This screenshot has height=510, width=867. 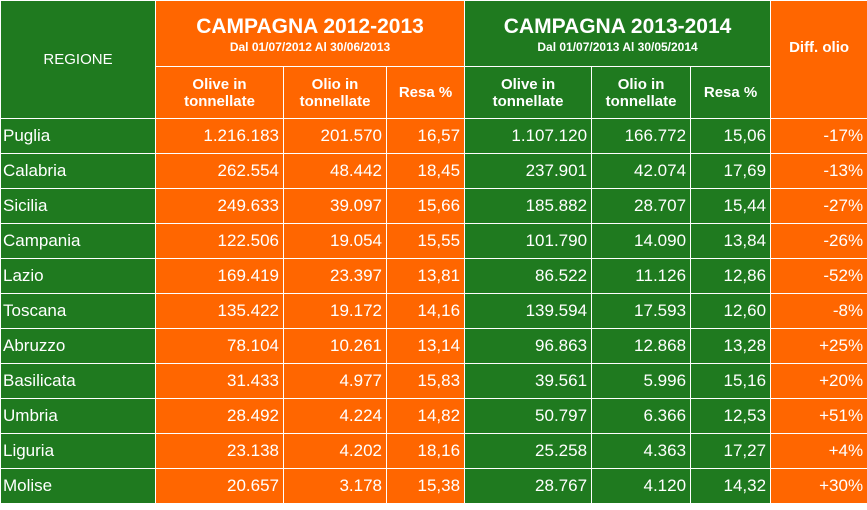 I want to click on region-cell: Calabria, so click(x=78, y=171).